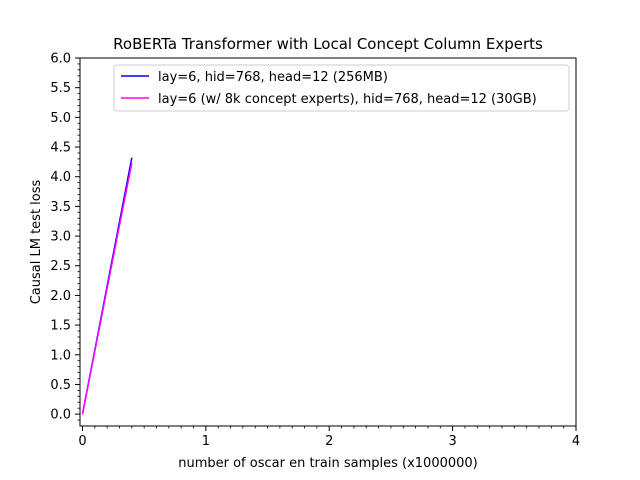  I want to click on y-tick-label-0: 0.0, so click(60, 415).